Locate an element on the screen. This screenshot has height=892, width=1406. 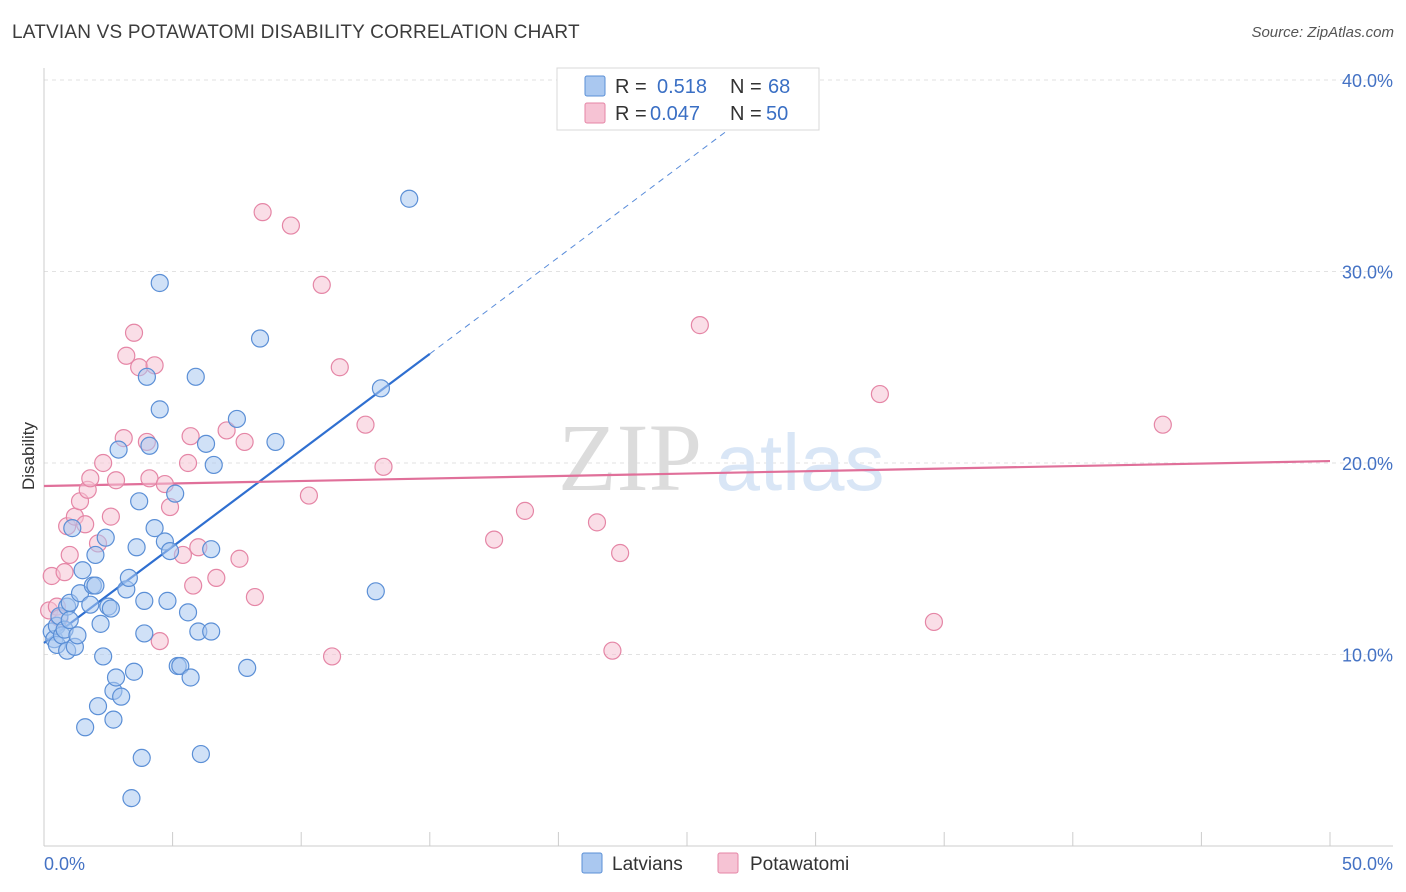
y-tick-labels: 10.0% 20.0% 30.0% 40.0% is located at coordinates (1367, 368).